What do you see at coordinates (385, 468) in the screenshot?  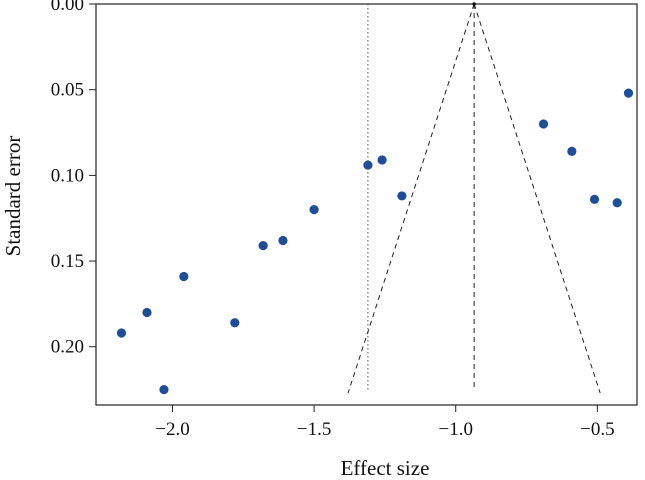 I see `x-axis-title: Effect size` at bounding box center [385, 468].